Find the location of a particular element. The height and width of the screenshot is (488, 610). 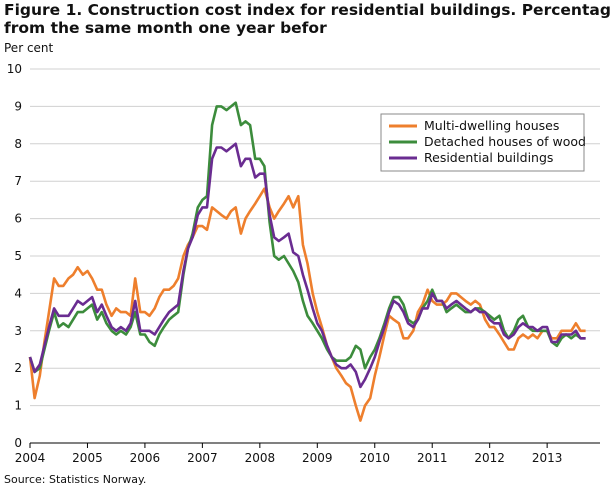

x-tick-label-2012: 2012 is located at coordinates (489, 458).